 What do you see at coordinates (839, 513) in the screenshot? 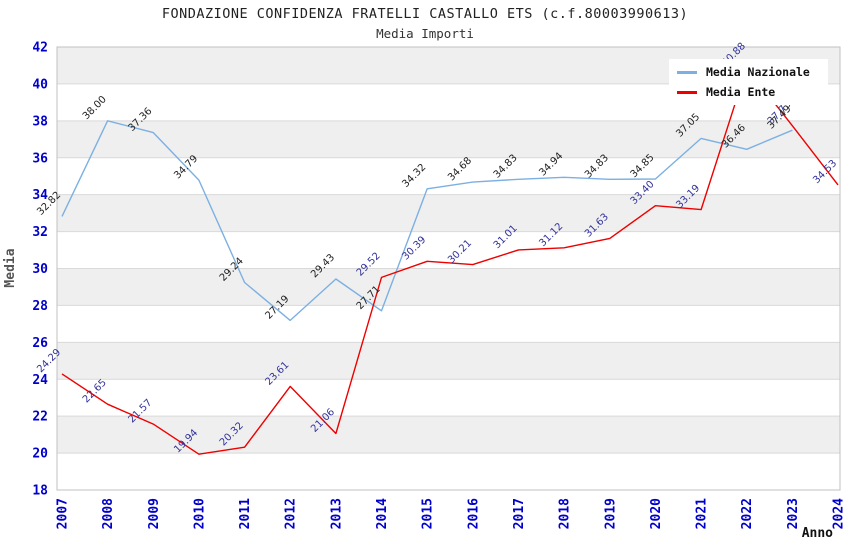
I see `x-tick-label: 2024` at bounding box center [839, 513].